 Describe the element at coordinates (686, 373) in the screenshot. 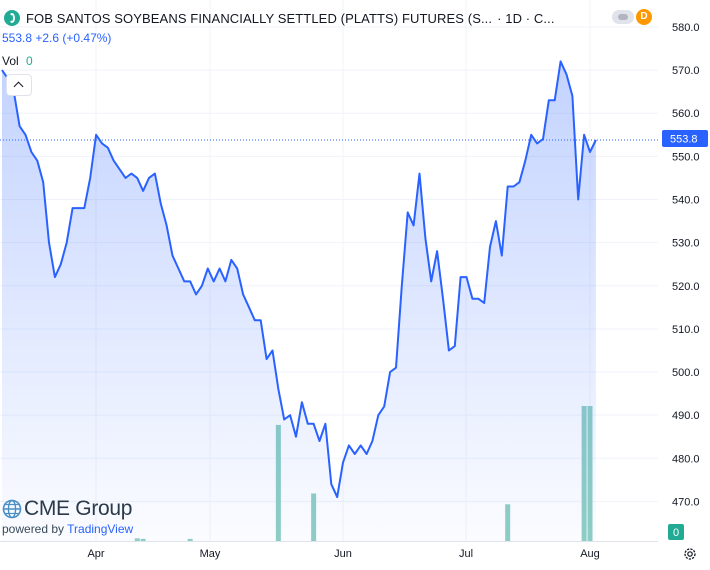

I see `y-tick-label: 500.0` at that location.